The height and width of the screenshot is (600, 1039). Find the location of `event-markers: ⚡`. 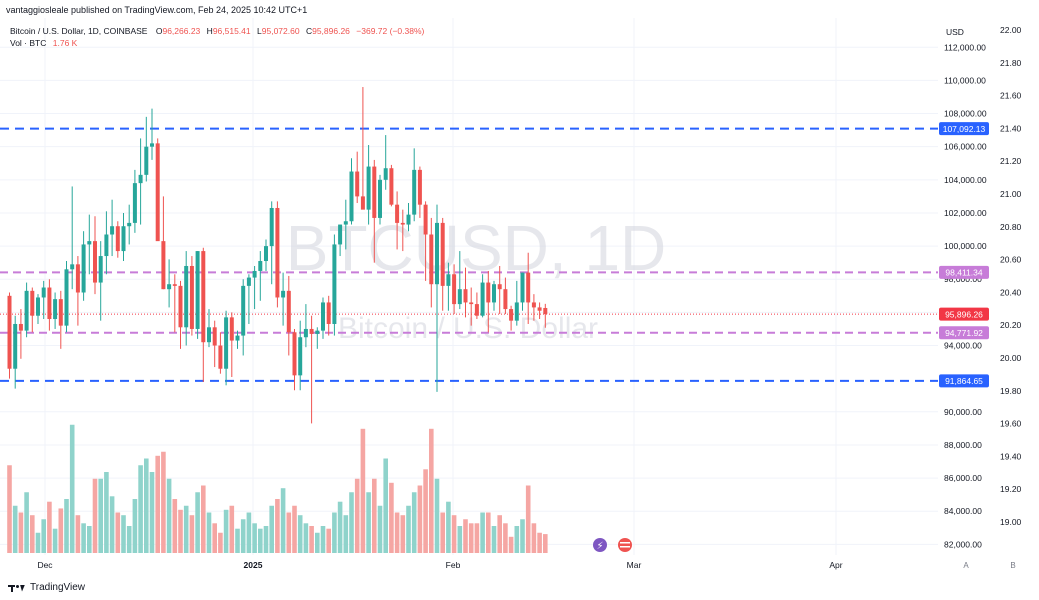

event-markers: ⚡ is located at coordinates (612, 545).